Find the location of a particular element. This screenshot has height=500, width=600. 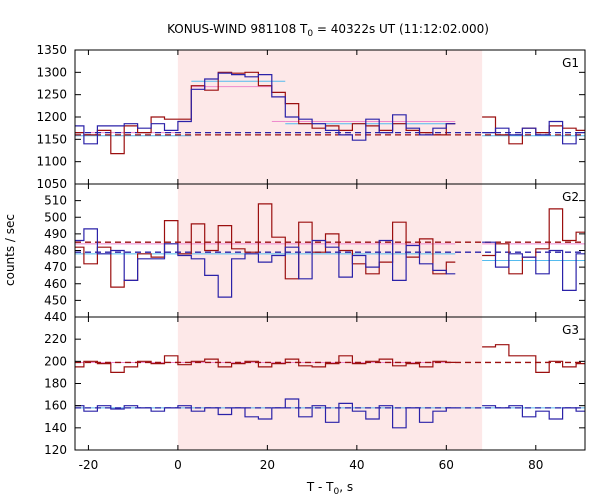

y-tick-label: 220 is located at coordinates (55, 339).